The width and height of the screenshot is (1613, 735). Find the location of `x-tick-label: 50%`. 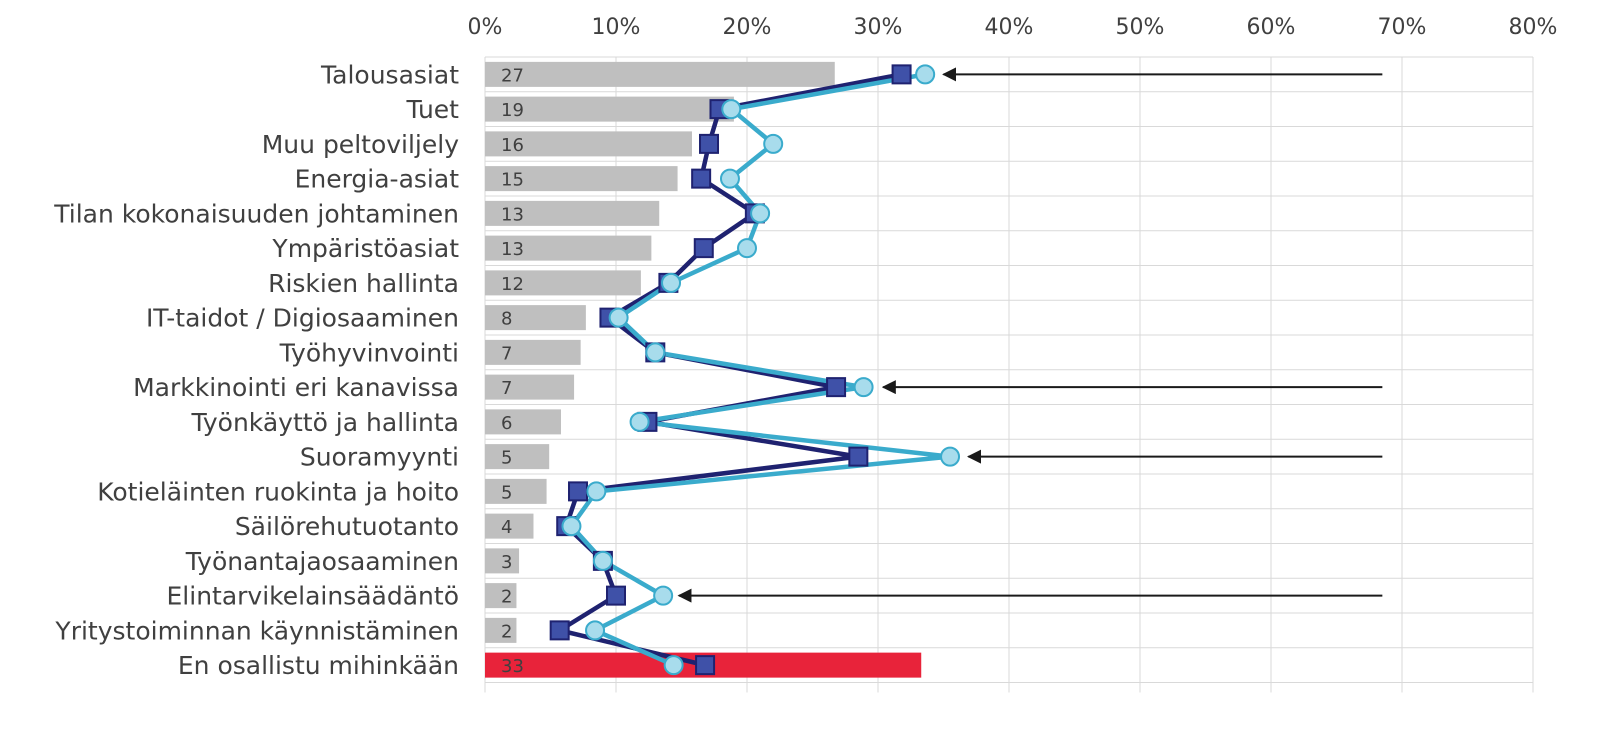

x-tick-label: 50% is located at coordinates (1140, 27).